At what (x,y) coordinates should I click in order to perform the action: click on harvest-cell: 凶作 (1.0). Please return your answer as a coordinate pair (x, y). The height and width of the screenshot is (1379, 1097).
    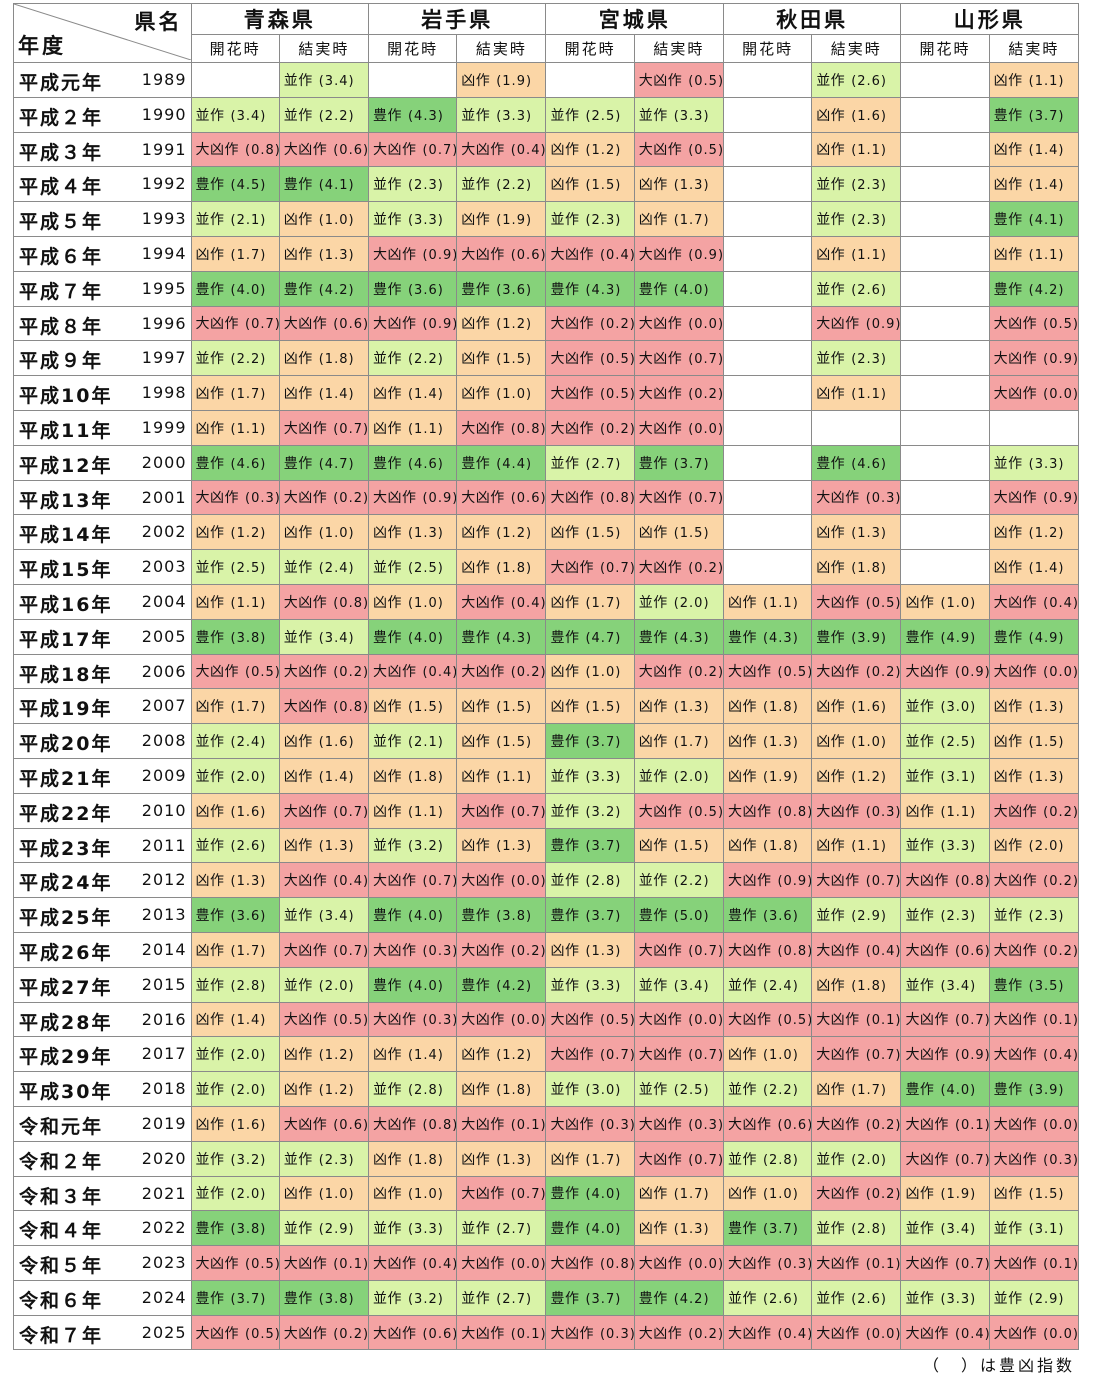
    Looking at the image, I should click on (412, 1193).